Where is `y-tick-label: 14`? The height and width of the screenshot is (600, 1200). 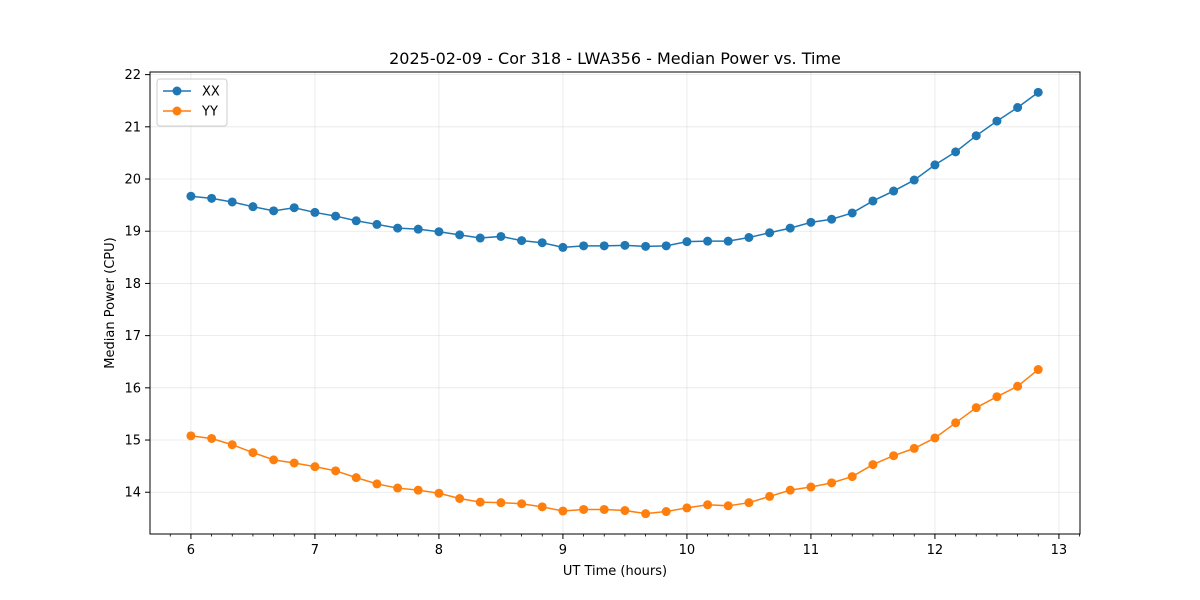
y-tick-label: 14 is located at coordinates (132, 493).